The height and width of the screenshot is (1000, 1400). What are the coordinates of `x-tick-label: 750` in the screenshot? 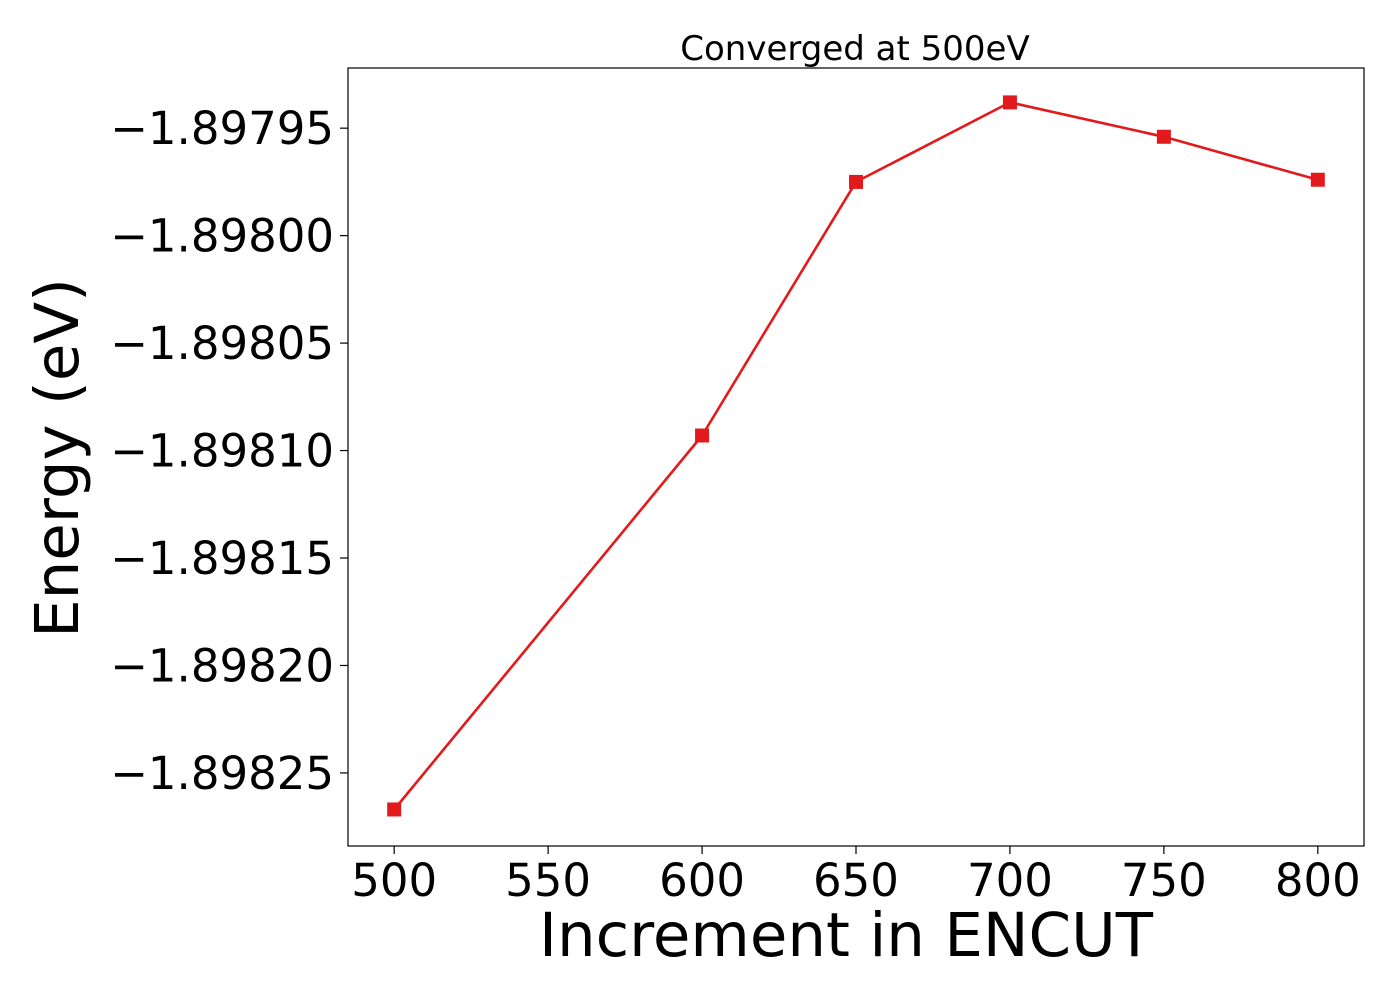 It's located at (1164, 880).